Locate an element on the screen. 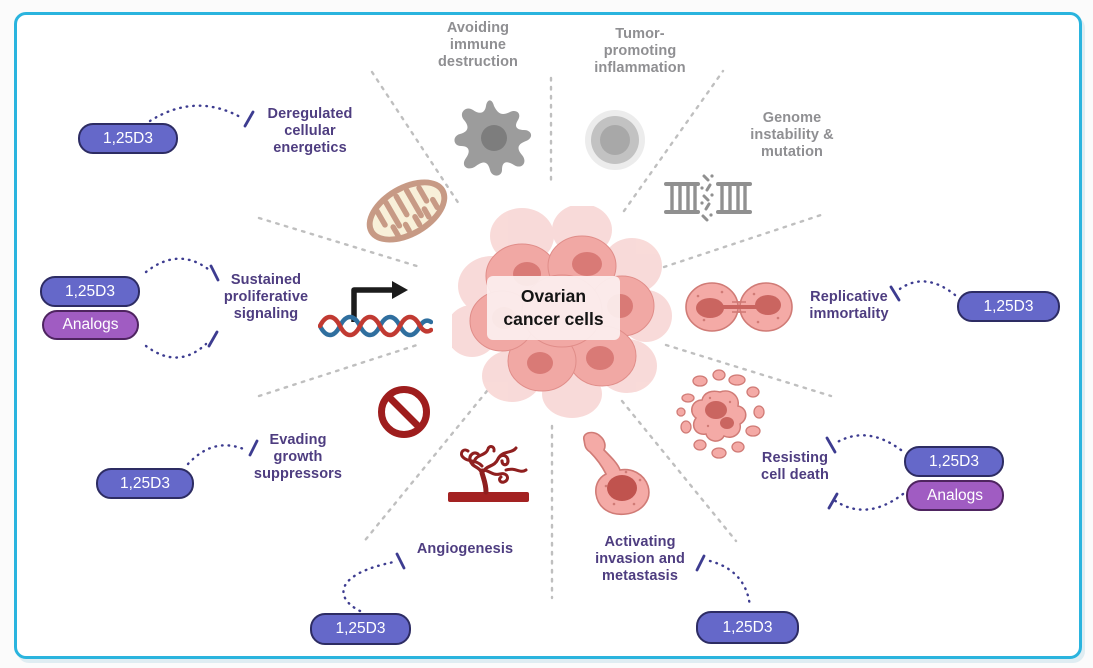 The width and height of the screenshot is (1093, 668). hallmark-label-evading-growth-suppressors: Evading growth suppressors is located at coordinates (298, 457).